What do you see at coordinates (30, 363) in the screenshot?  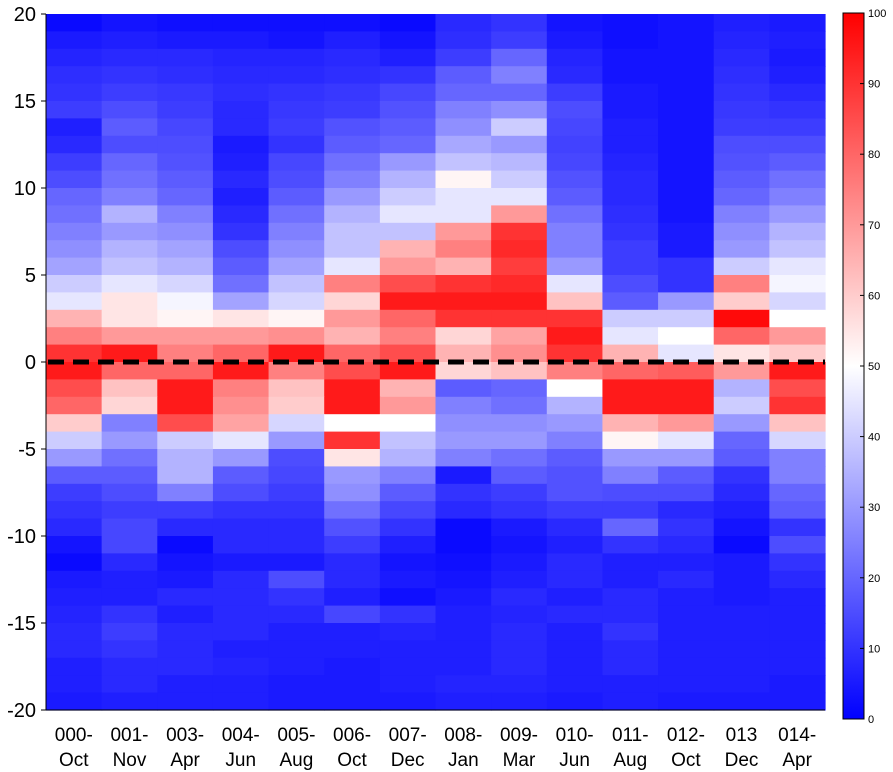 I see `y-tick-label: 0` at bounding box center [30, 363].